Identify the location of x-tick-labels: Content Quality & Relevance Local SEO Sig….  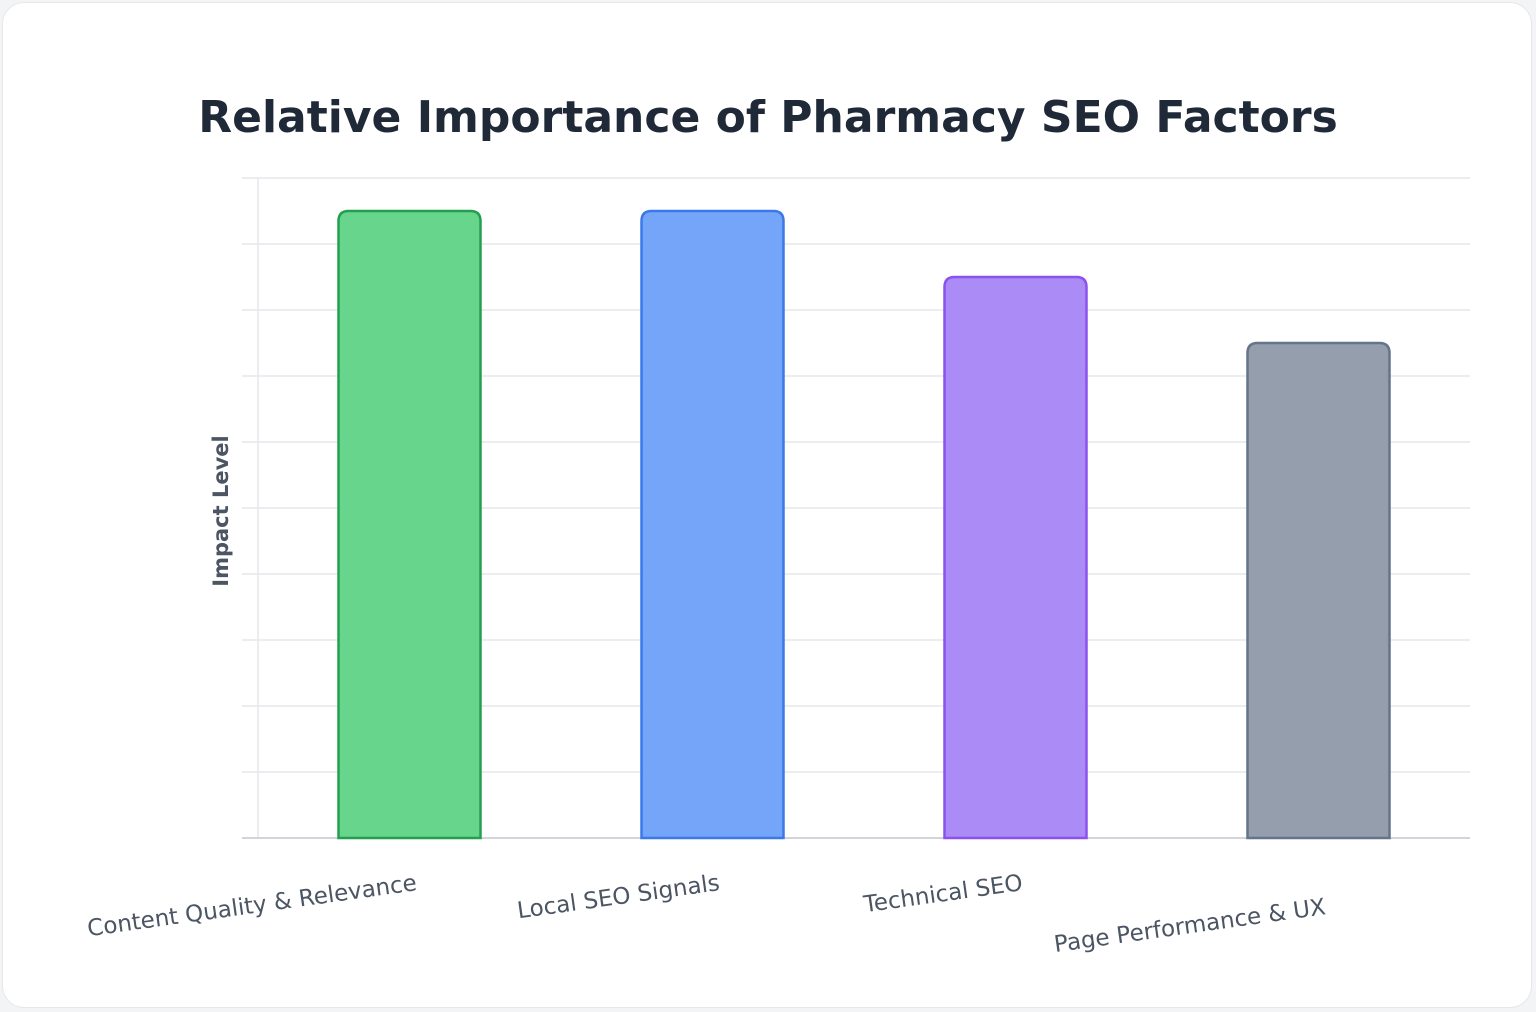
(707, 914).